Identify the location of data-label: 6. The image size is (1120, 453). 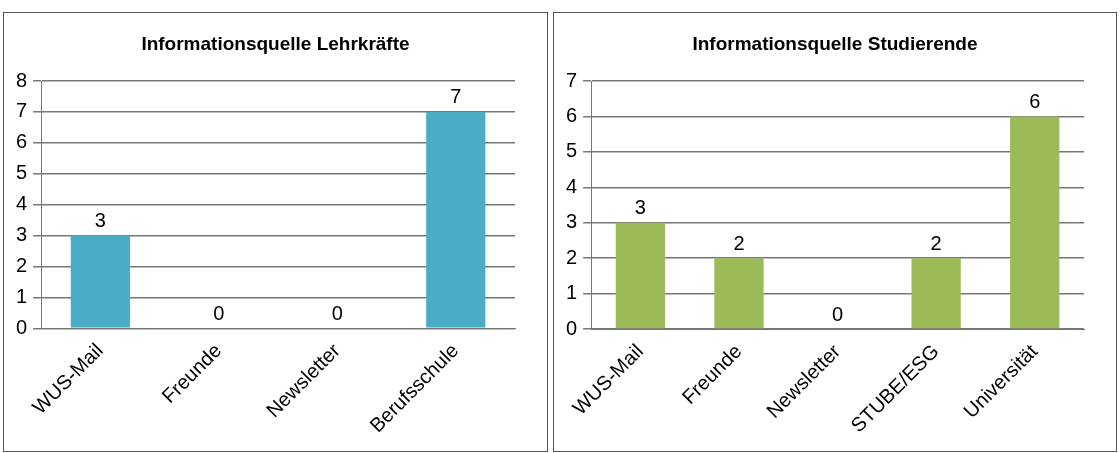
(1035, 100).